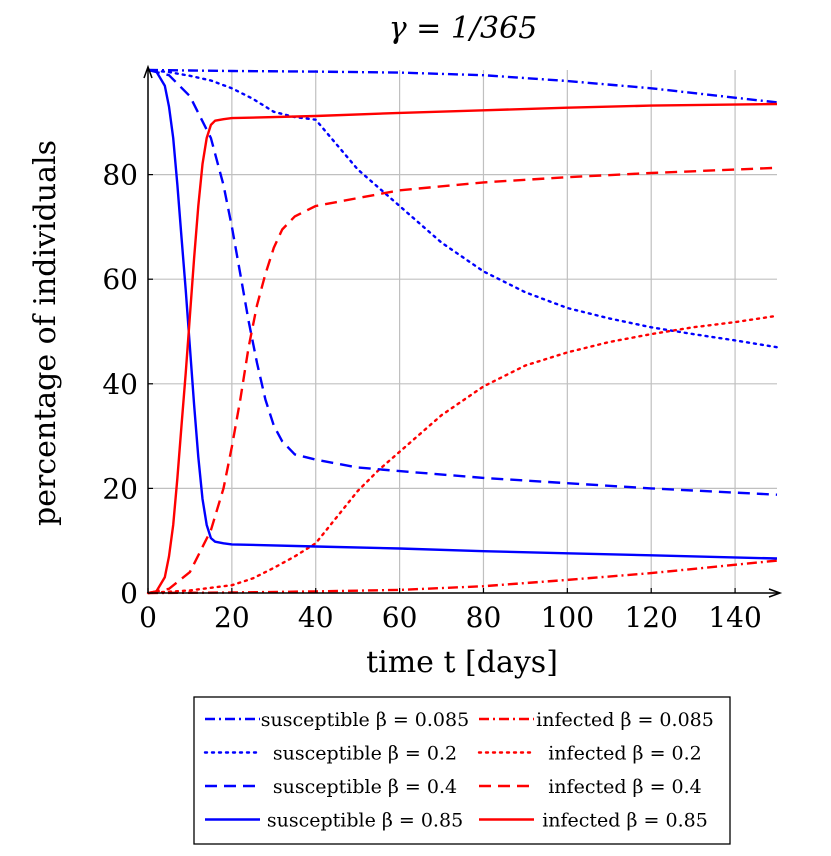  What do you see at coordinates (625, 754) in the screenshot?
I see `legend-label-3: infected β = 0.2` at bounding box center [625, 754].